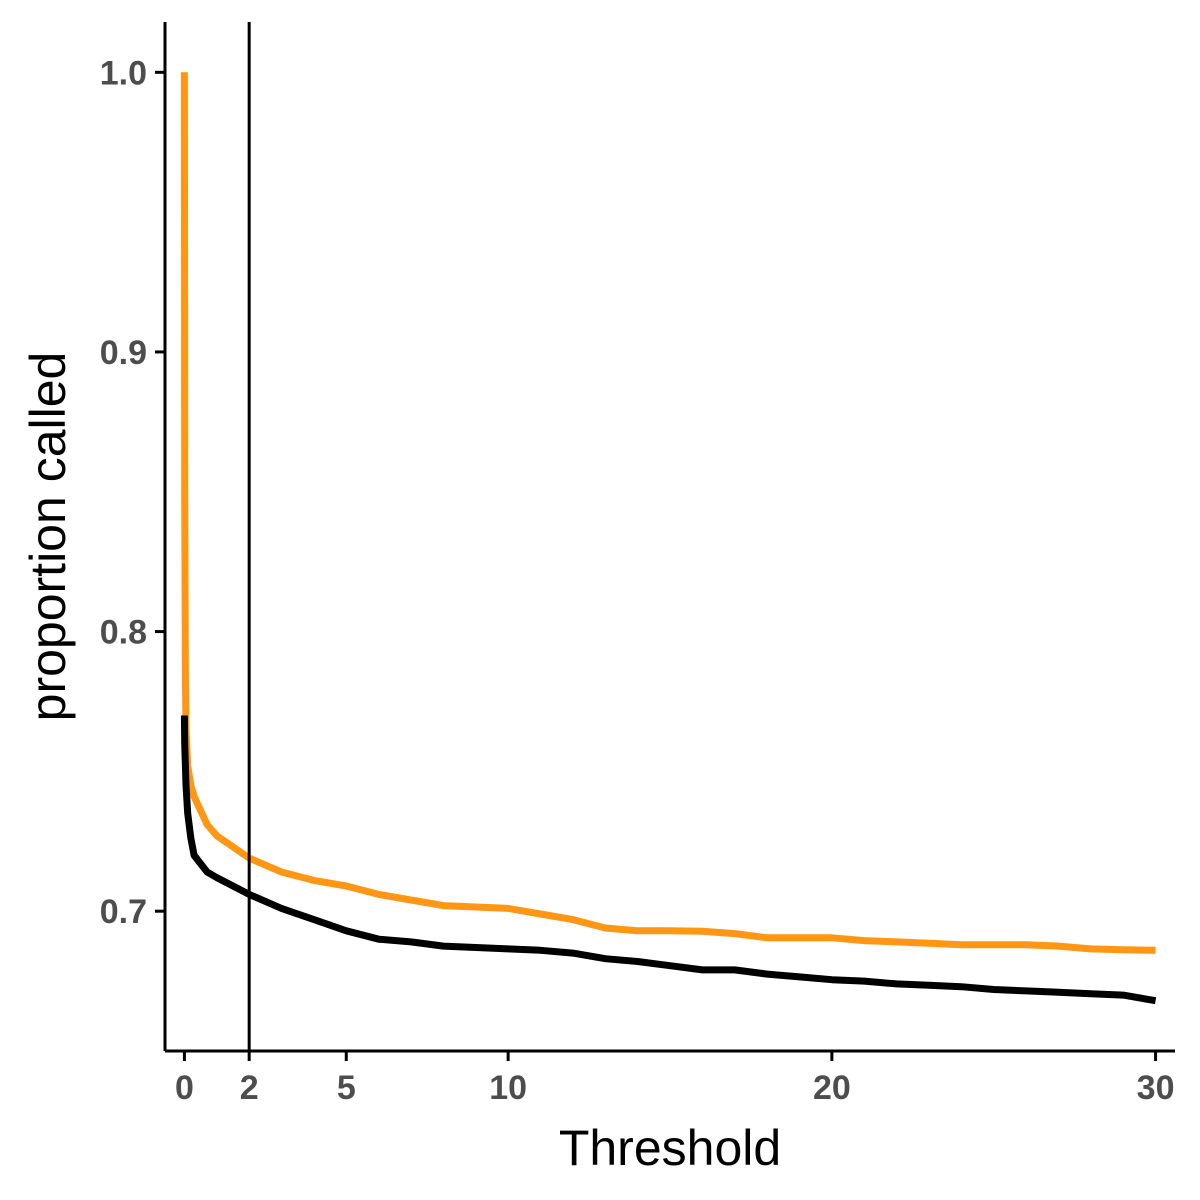  What do you see at coordinates (184, 1088) in the screenshot?
I see `x-tick-label: 0` at bounding box center [184, 1088].